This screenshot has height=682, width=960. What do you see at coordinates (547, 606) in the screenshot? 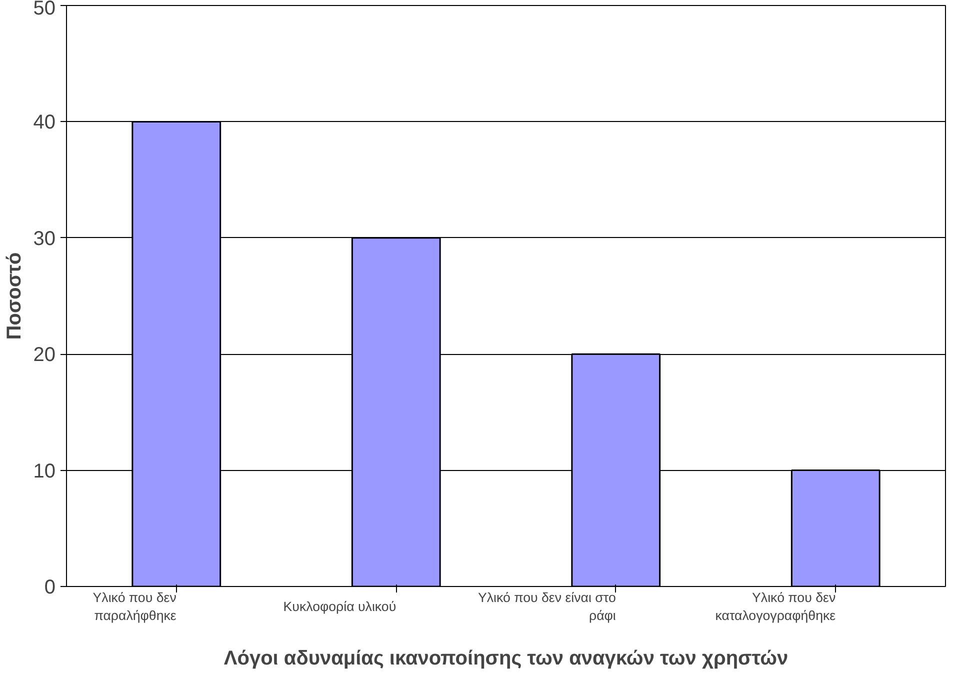
I see `x-tick-label: Υλικό που δεν είναι στο ράφι` at bounding box center [547, 606].